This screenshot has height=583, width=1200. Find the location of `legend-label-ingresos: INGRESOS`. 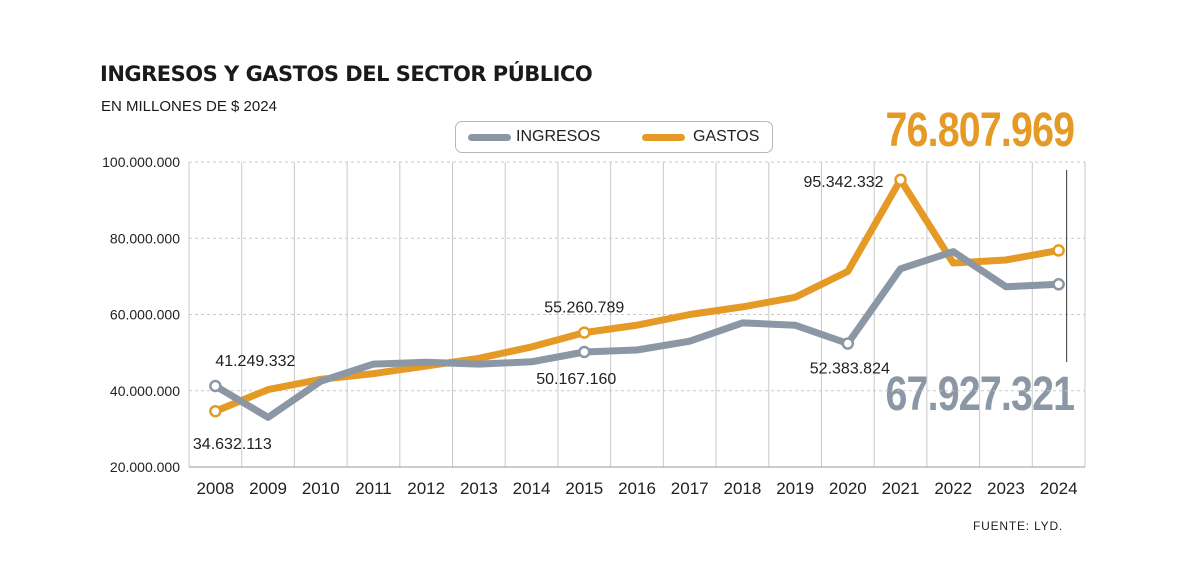

legend-label-ingresos: INGRESOS is located at coordinates (558, 136).